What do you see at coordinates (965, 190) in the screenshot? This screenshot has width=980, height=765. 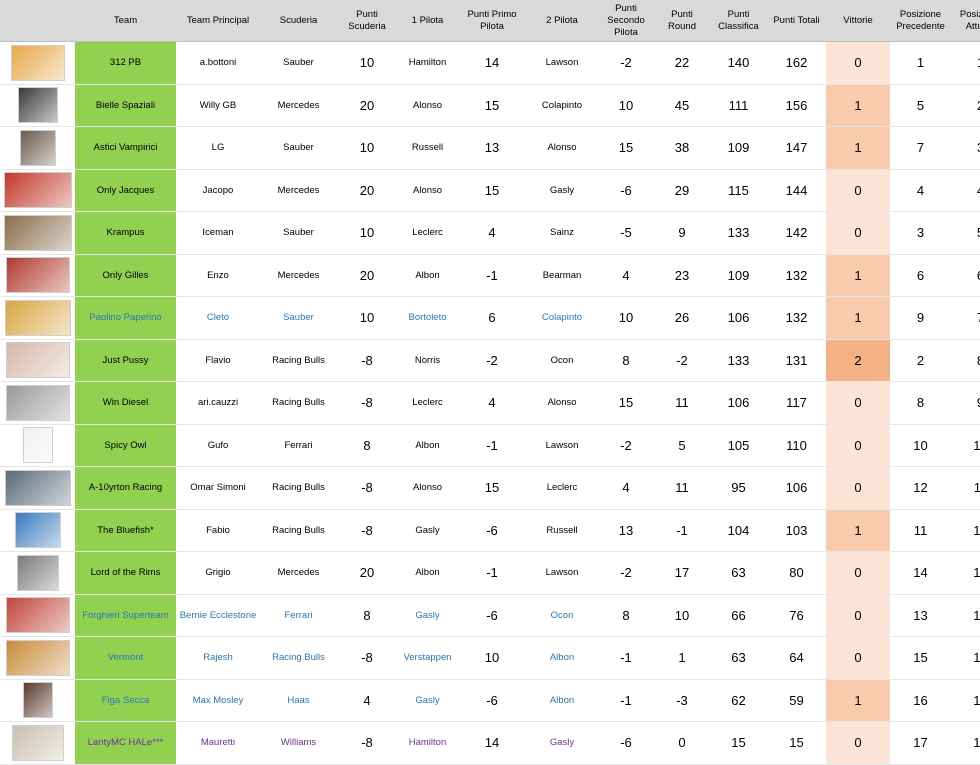 I see `pos-att-cell: 4` at bounding box center [965, 190].